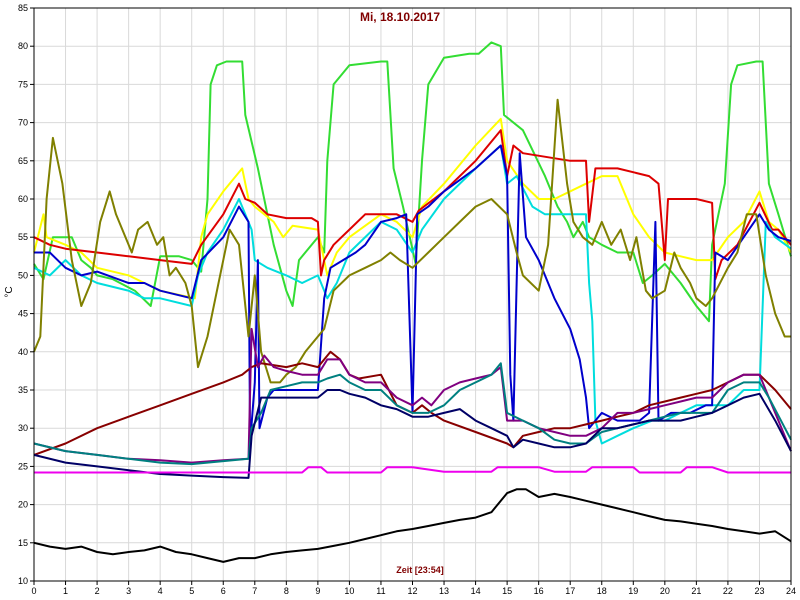 The image size is (800, 600). I want to click on chart-title: Mi, 18.10.2017, so click(400, 17).